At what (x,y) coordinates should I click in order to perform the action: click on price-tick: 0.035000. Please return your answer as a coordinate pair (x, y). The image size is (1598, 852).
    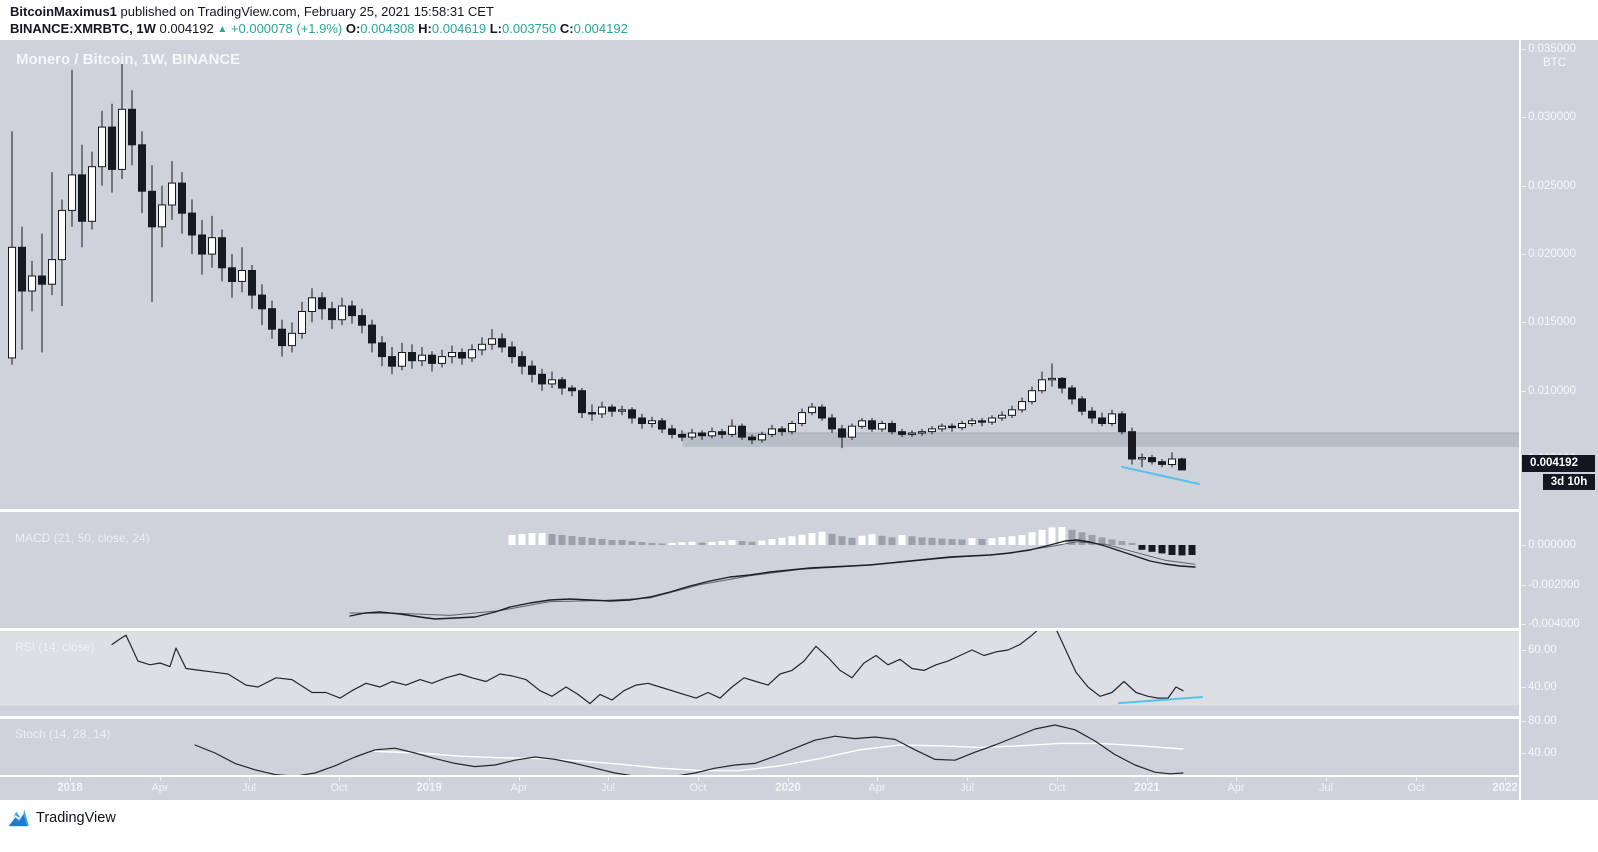
    Looking at the image, I should click on (1552, 49).